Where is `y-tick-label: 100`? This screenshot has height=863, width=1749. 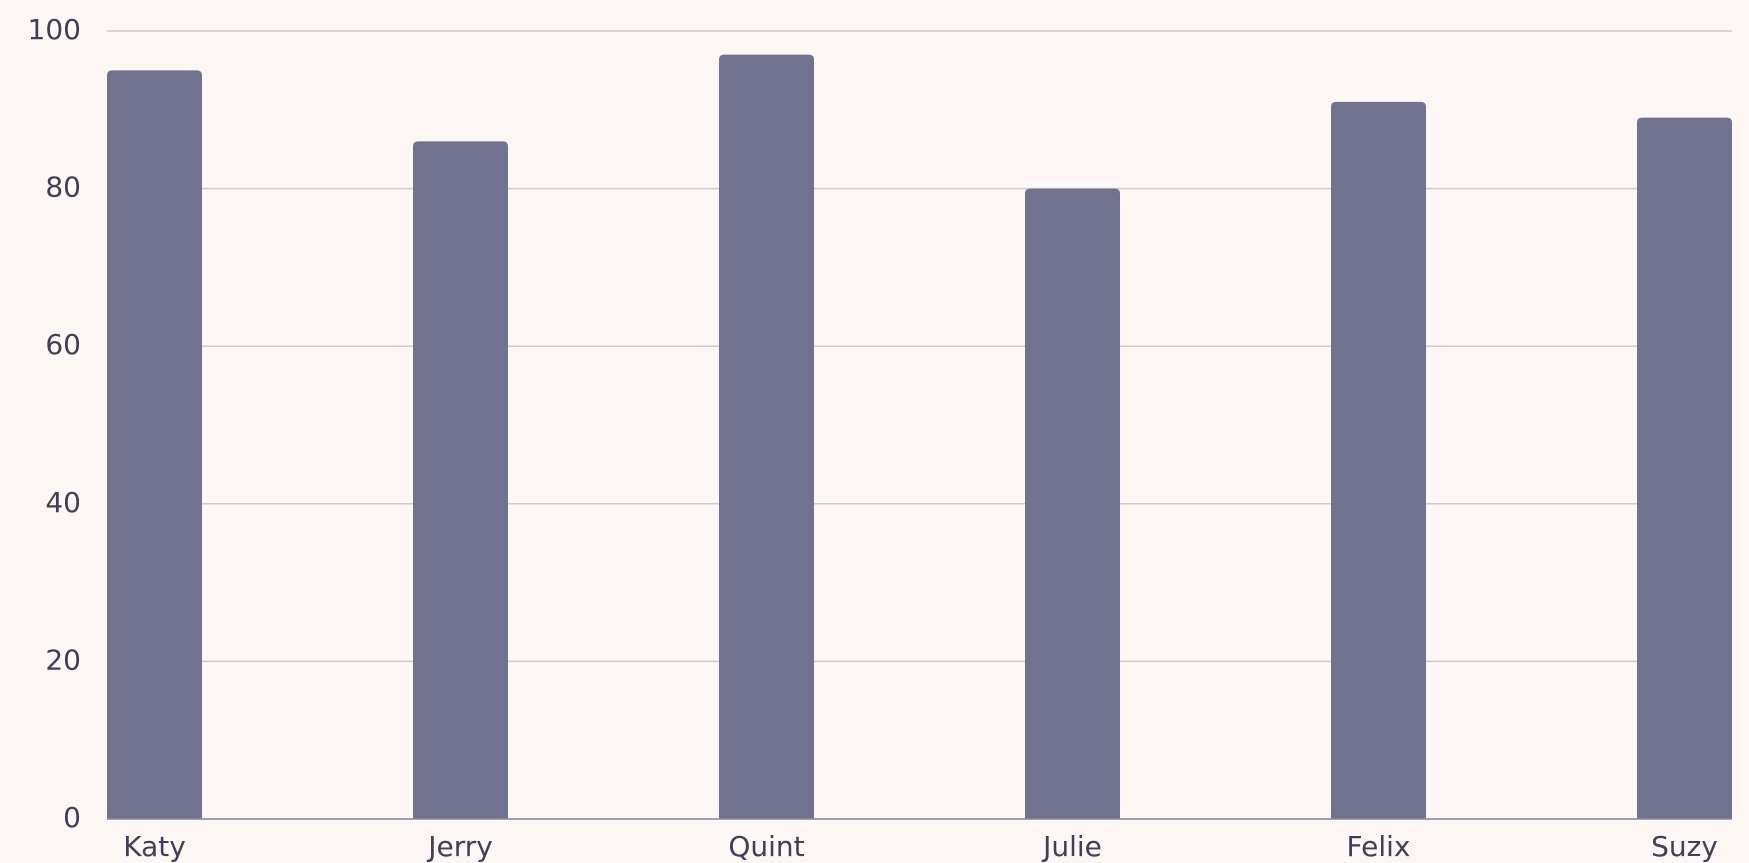 y-tick-label: 100 is located at coordinates (54, 29).